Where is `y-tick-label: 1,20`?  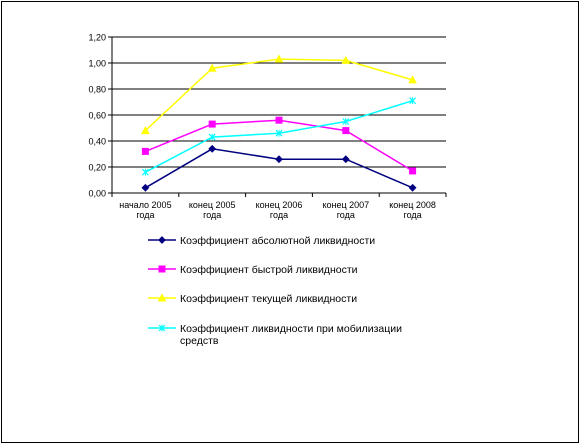
y-tick-label: 1,20 is located at coordinates (97, 38).